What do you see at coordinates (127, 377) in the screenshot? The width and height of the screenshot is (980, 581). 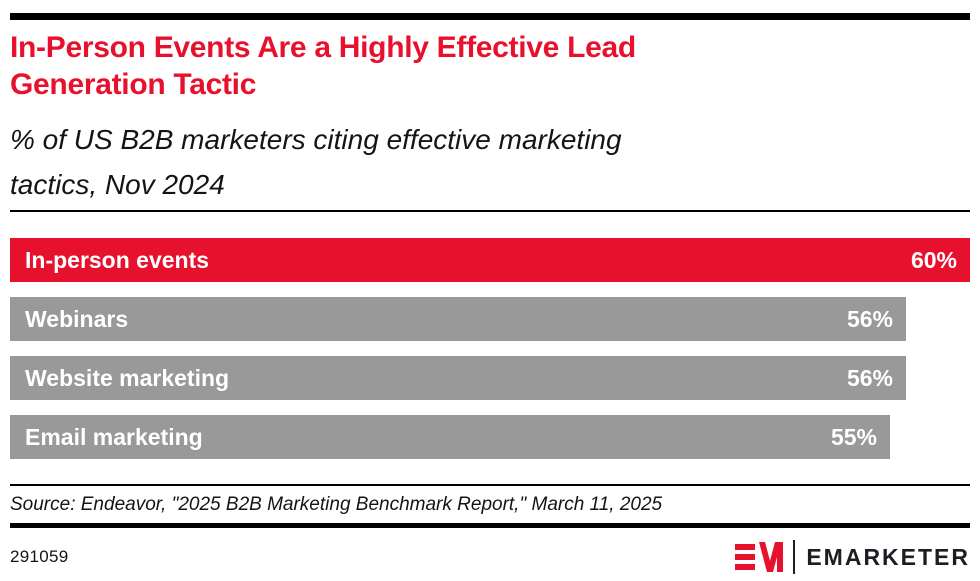 I see `bar-category-label: Website marketing` at bounding box center [127, 377].